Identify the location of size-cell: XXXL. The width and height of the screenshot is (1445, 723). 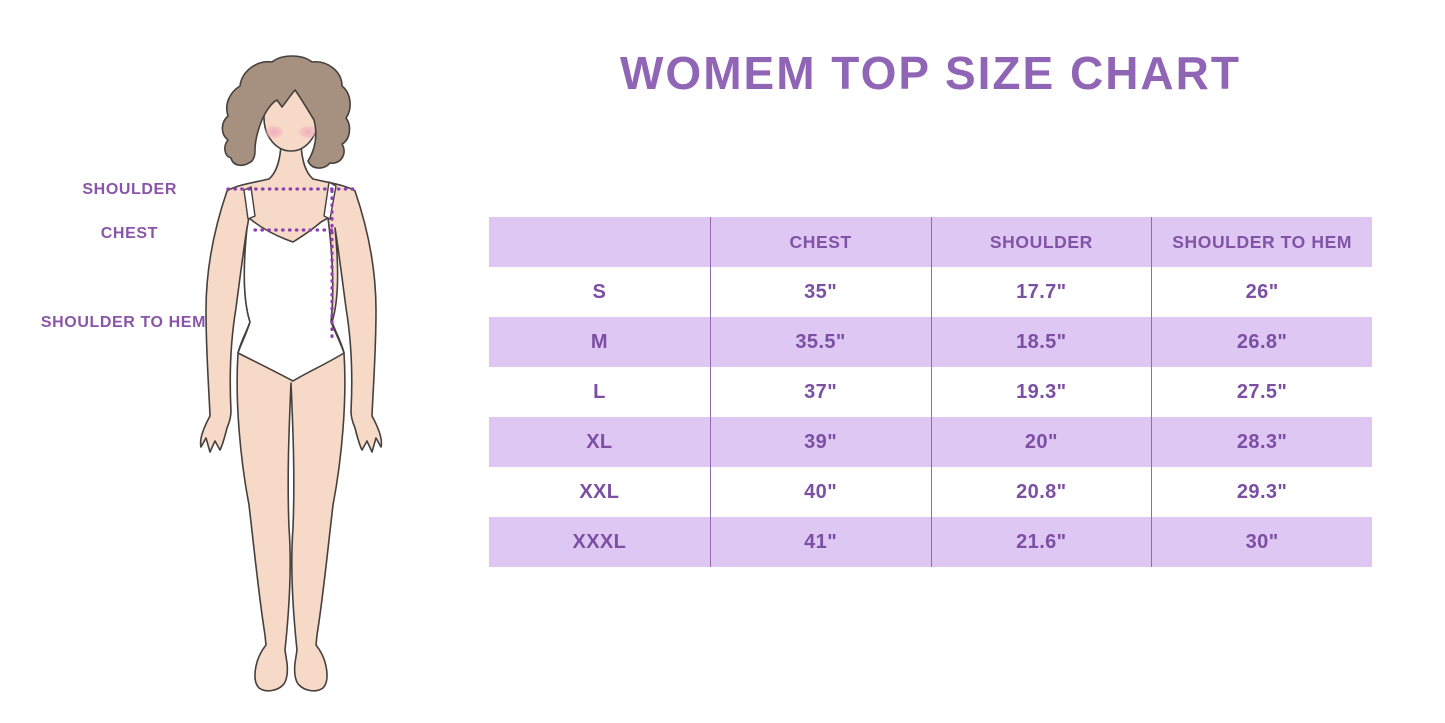
(599, 541).